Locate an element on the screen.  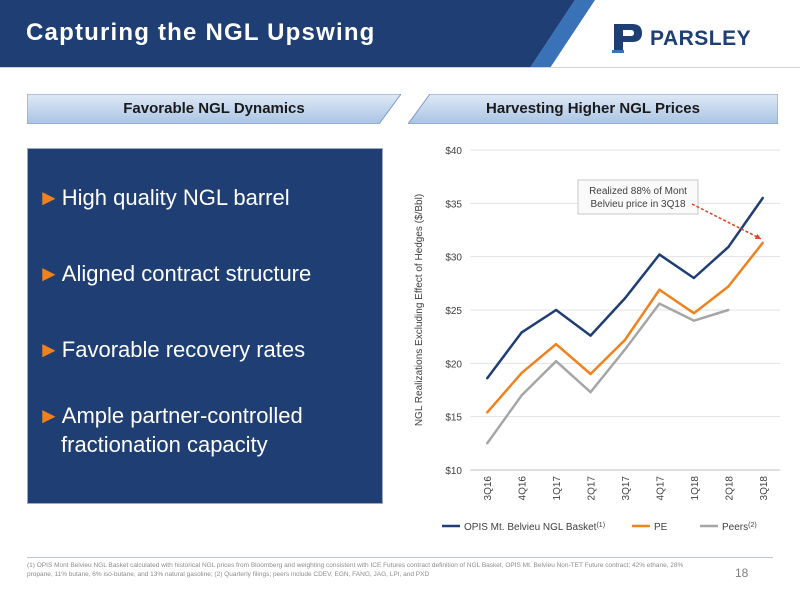
banner-favorable-ngl-dynamics: Favorable NGL Dynamics is located at coordinates (214, 109).